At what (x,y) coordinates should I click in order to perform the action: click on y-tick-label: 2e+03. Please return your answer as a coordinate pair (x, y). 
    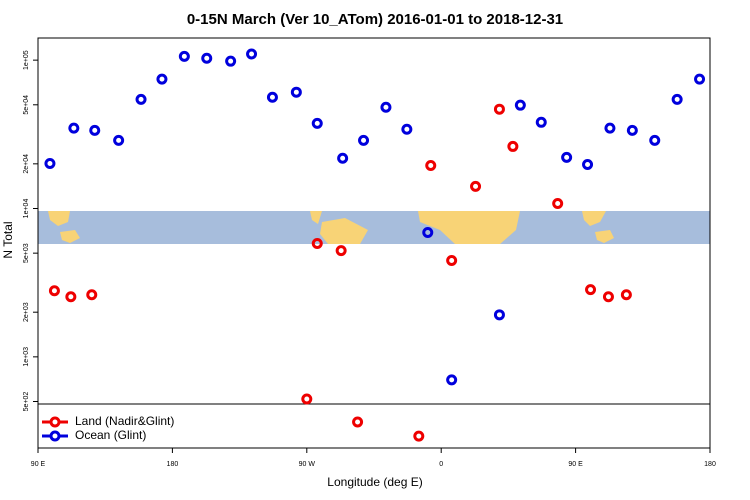
    Looking at the image, I should click on (26, 312).